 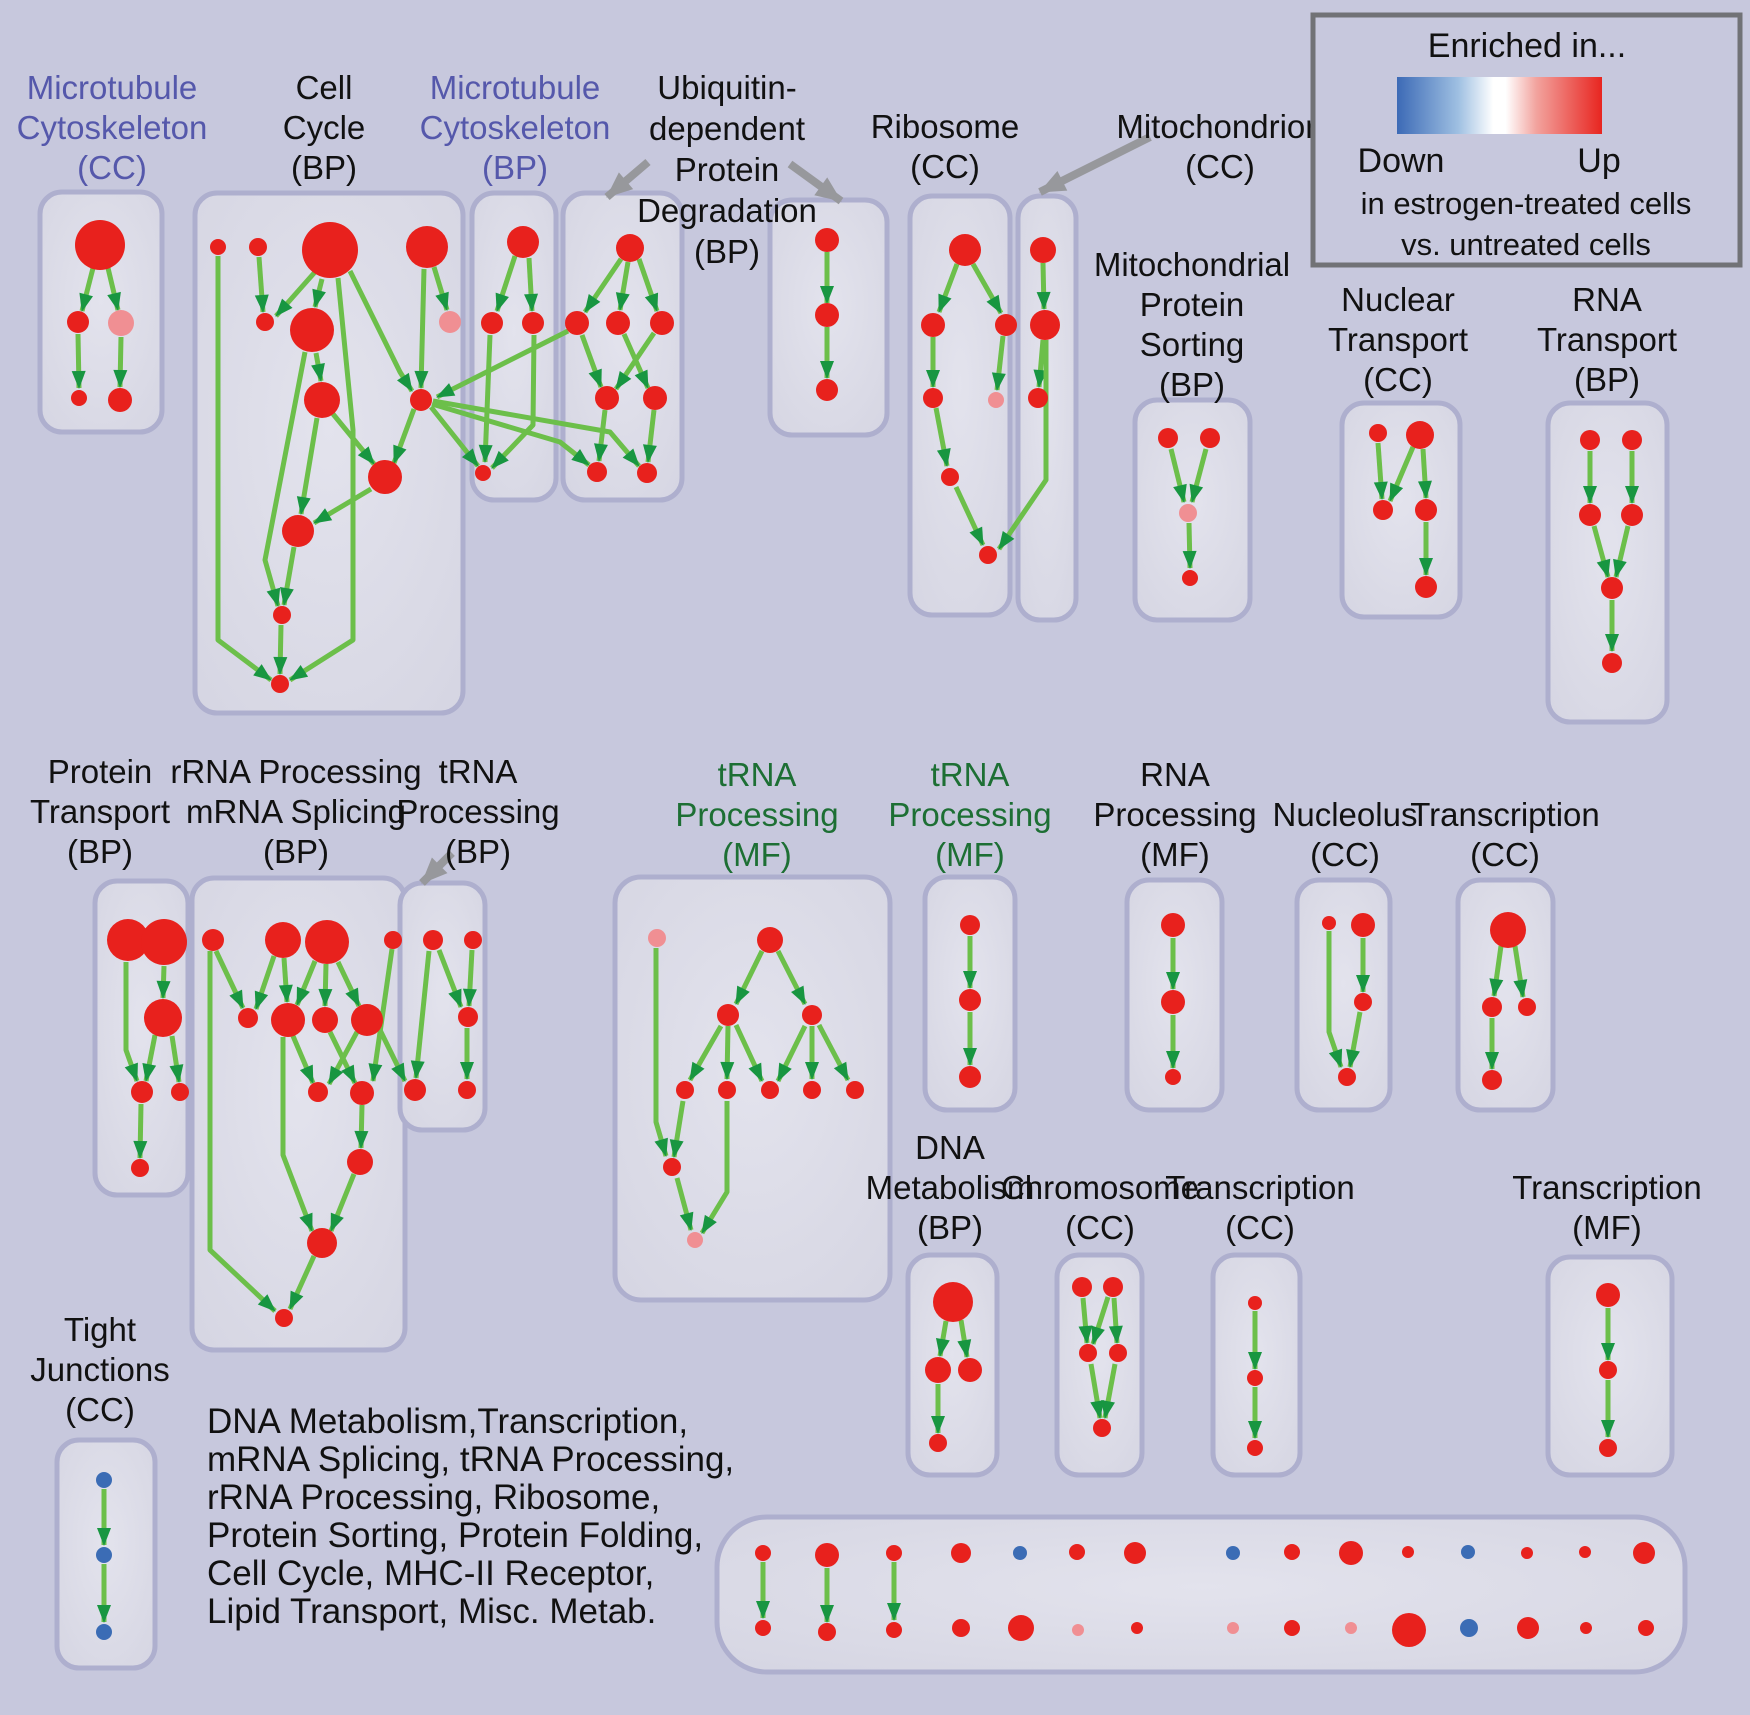 What do you see at coordinates (1219, 146) in the screenshot?
I see `cluster-label-mitochondrion-cc: Mitochondrion (CC)` at bounding box center [1219, 146].